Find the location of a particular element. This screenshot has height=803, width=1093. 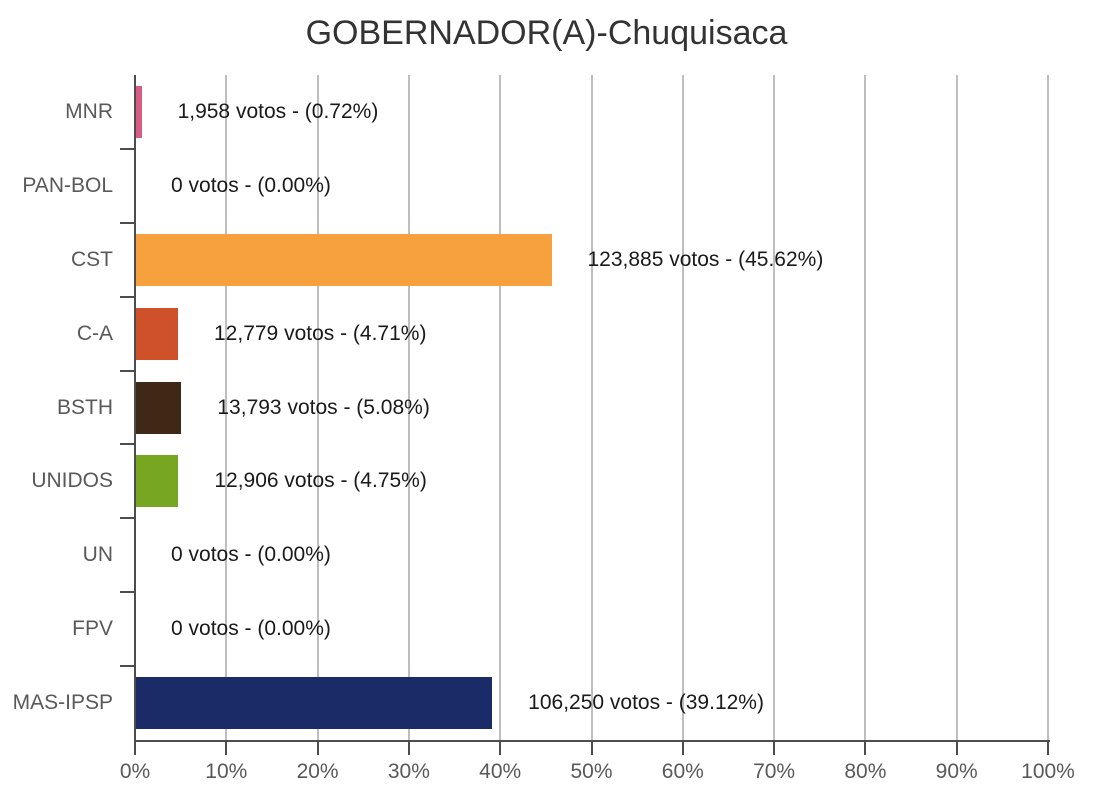

x-axis-tick-label: 20% is located at coordinates (317, 771).